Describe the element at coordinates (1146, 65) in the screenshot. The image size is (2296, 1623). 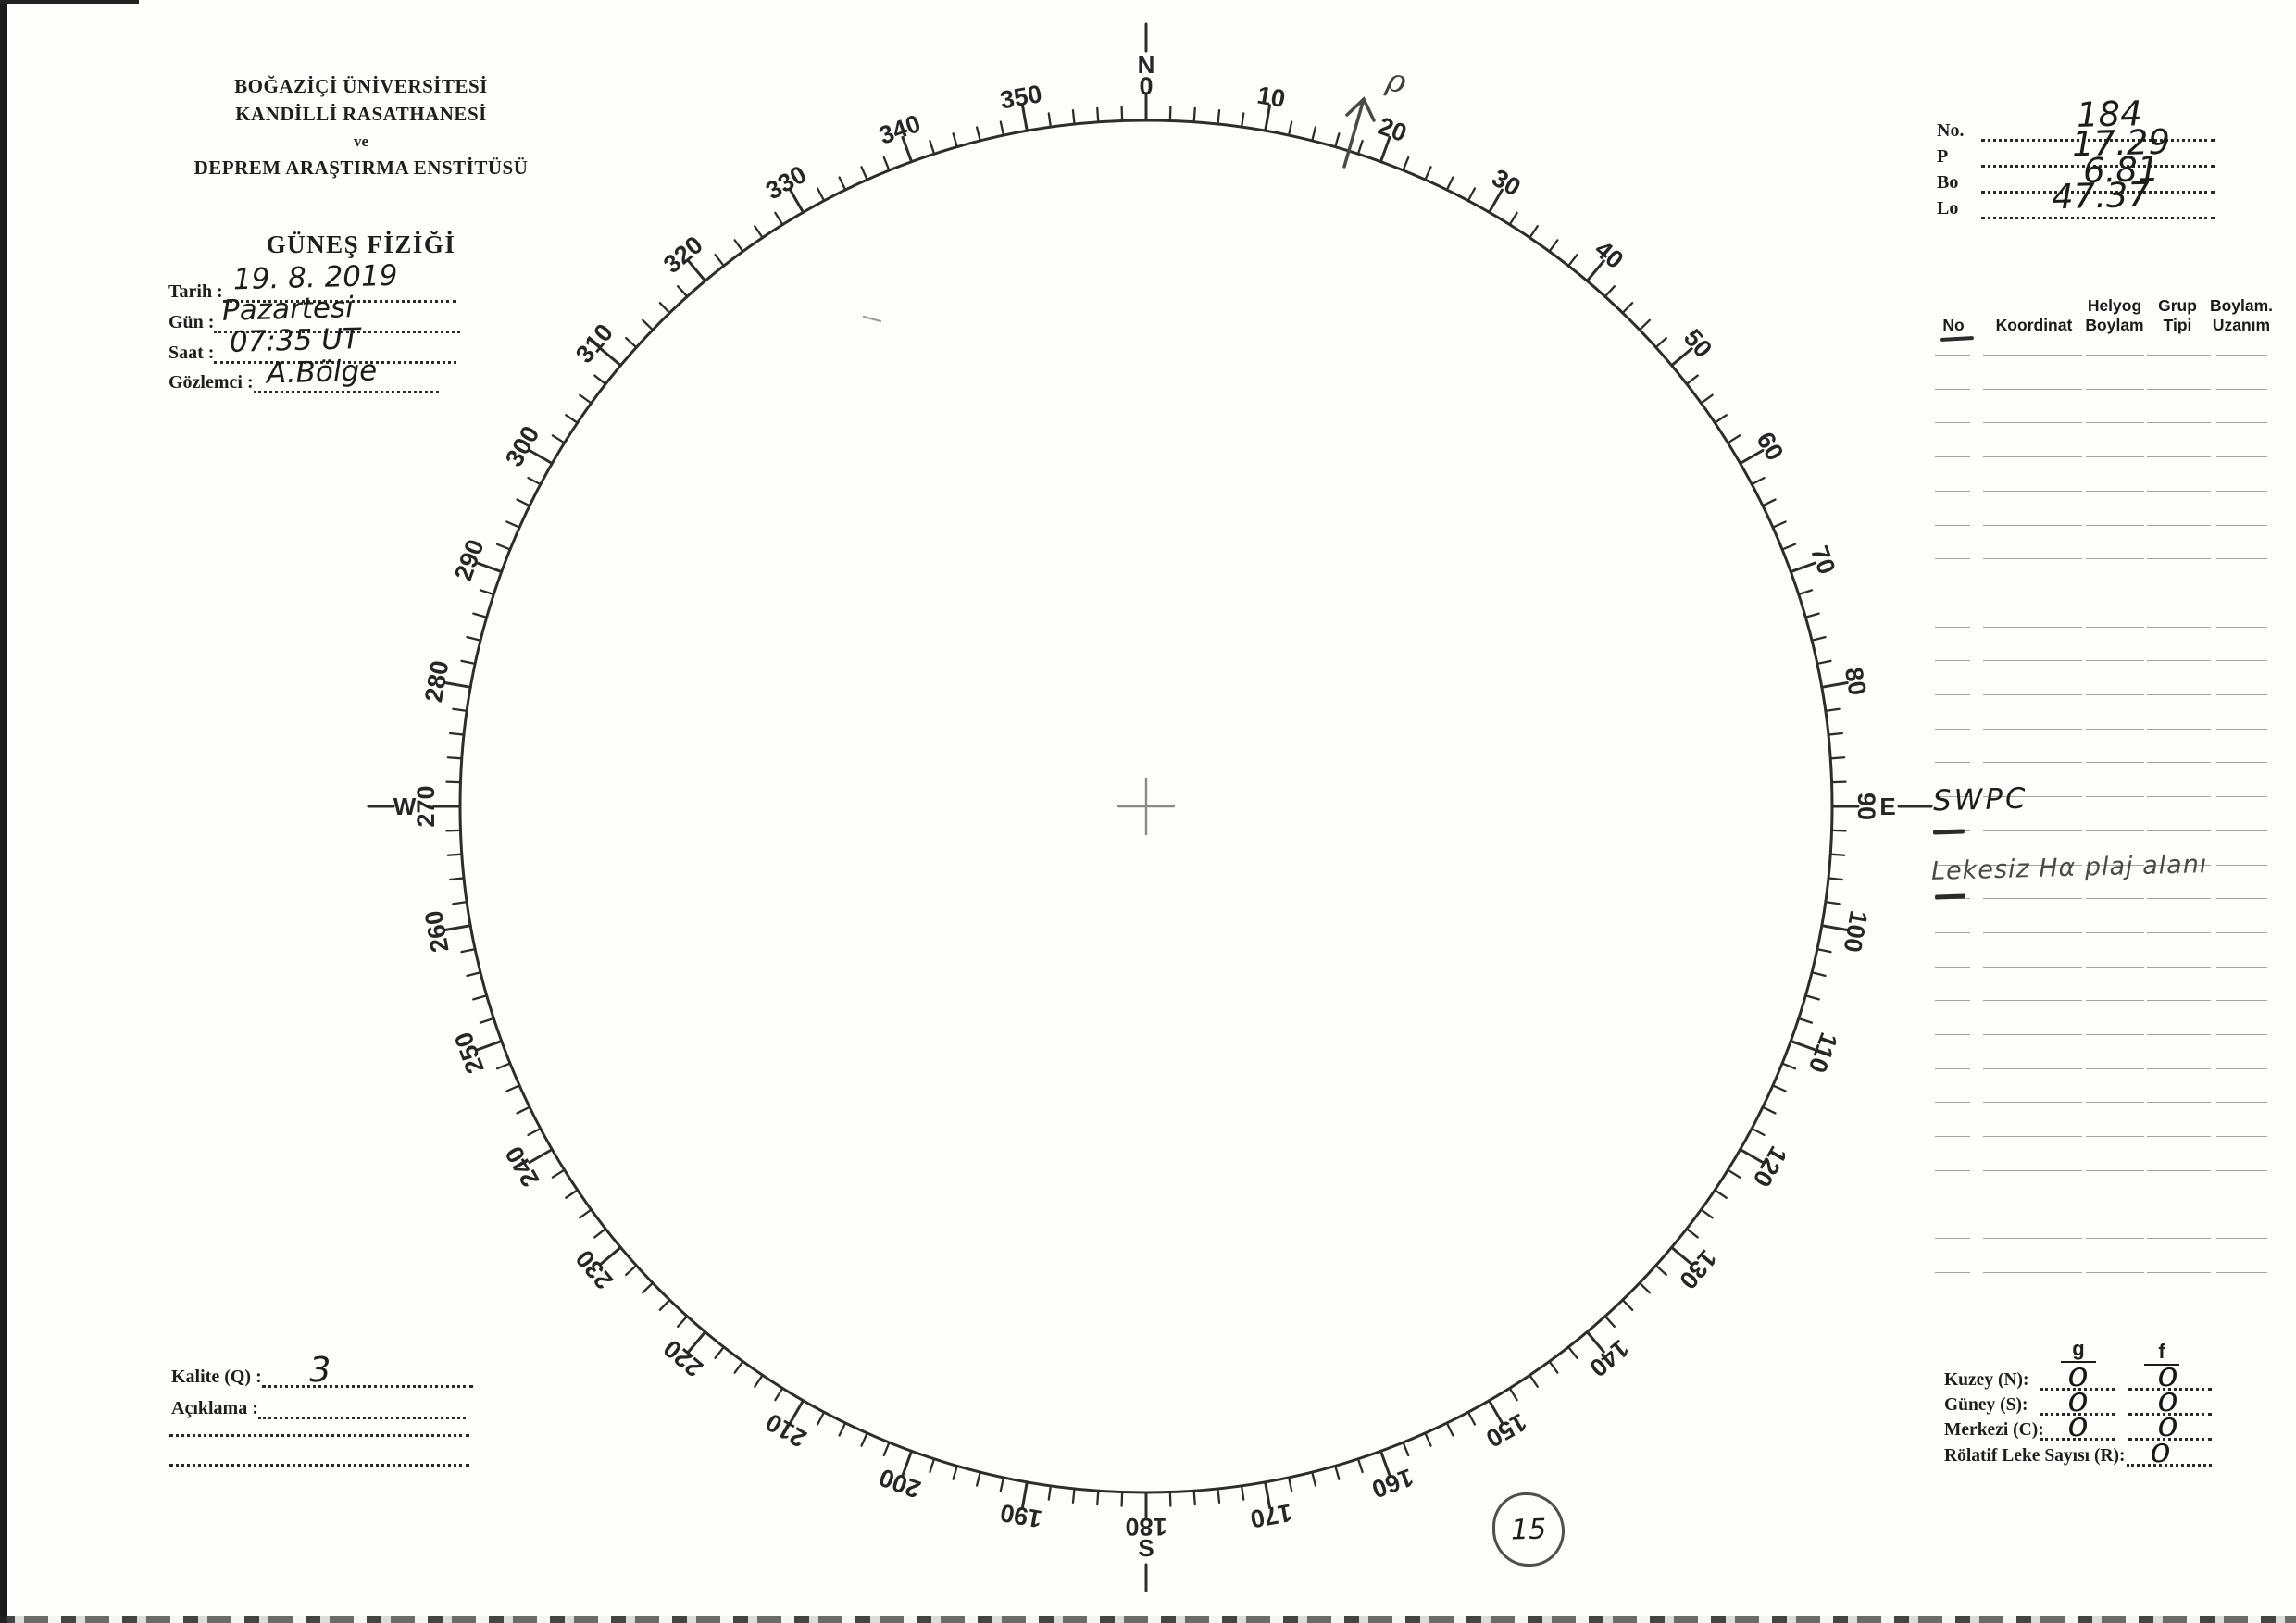
I see `compass-north: N` at that location.